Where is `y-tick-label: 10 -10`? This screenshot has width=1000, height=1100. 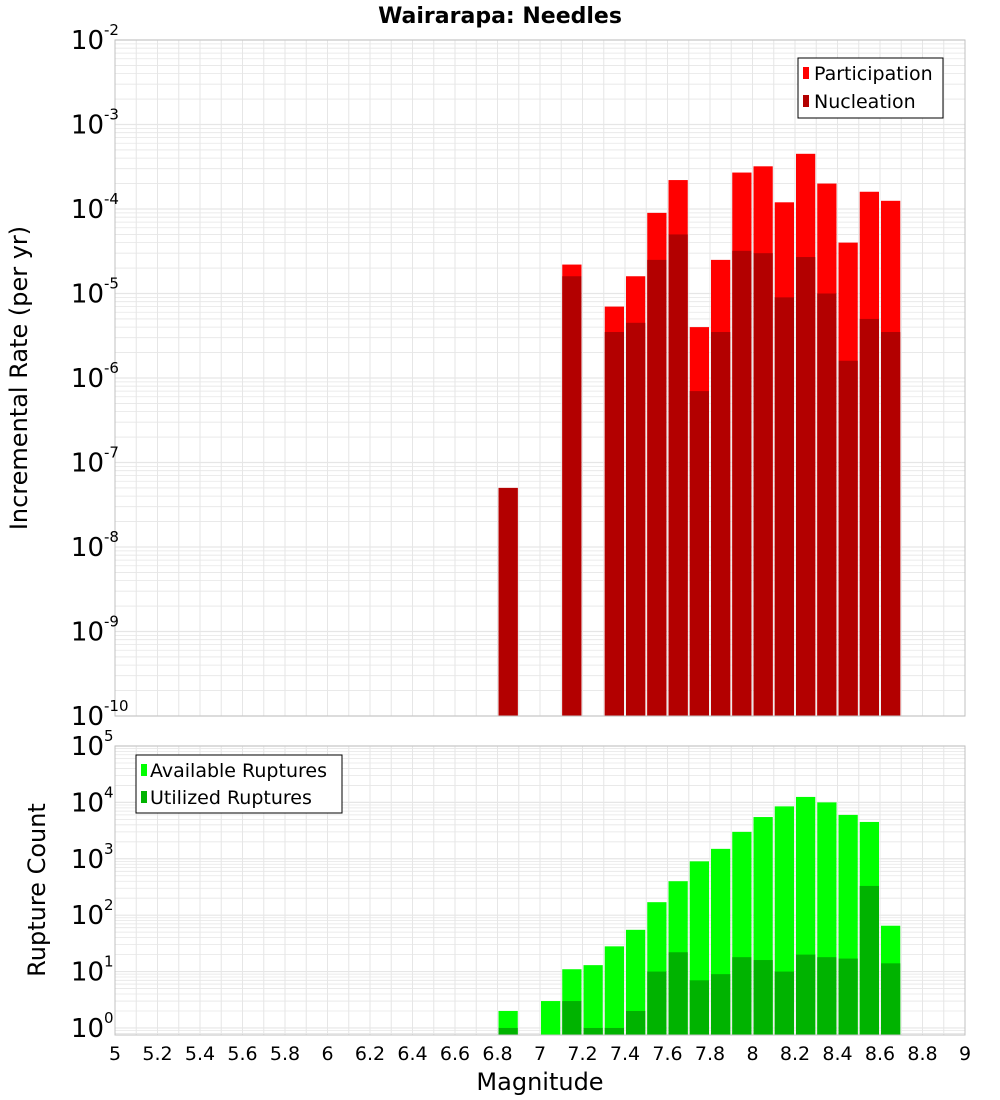
y-tick-label: 10 -10 is located at coordinates (100, 714).